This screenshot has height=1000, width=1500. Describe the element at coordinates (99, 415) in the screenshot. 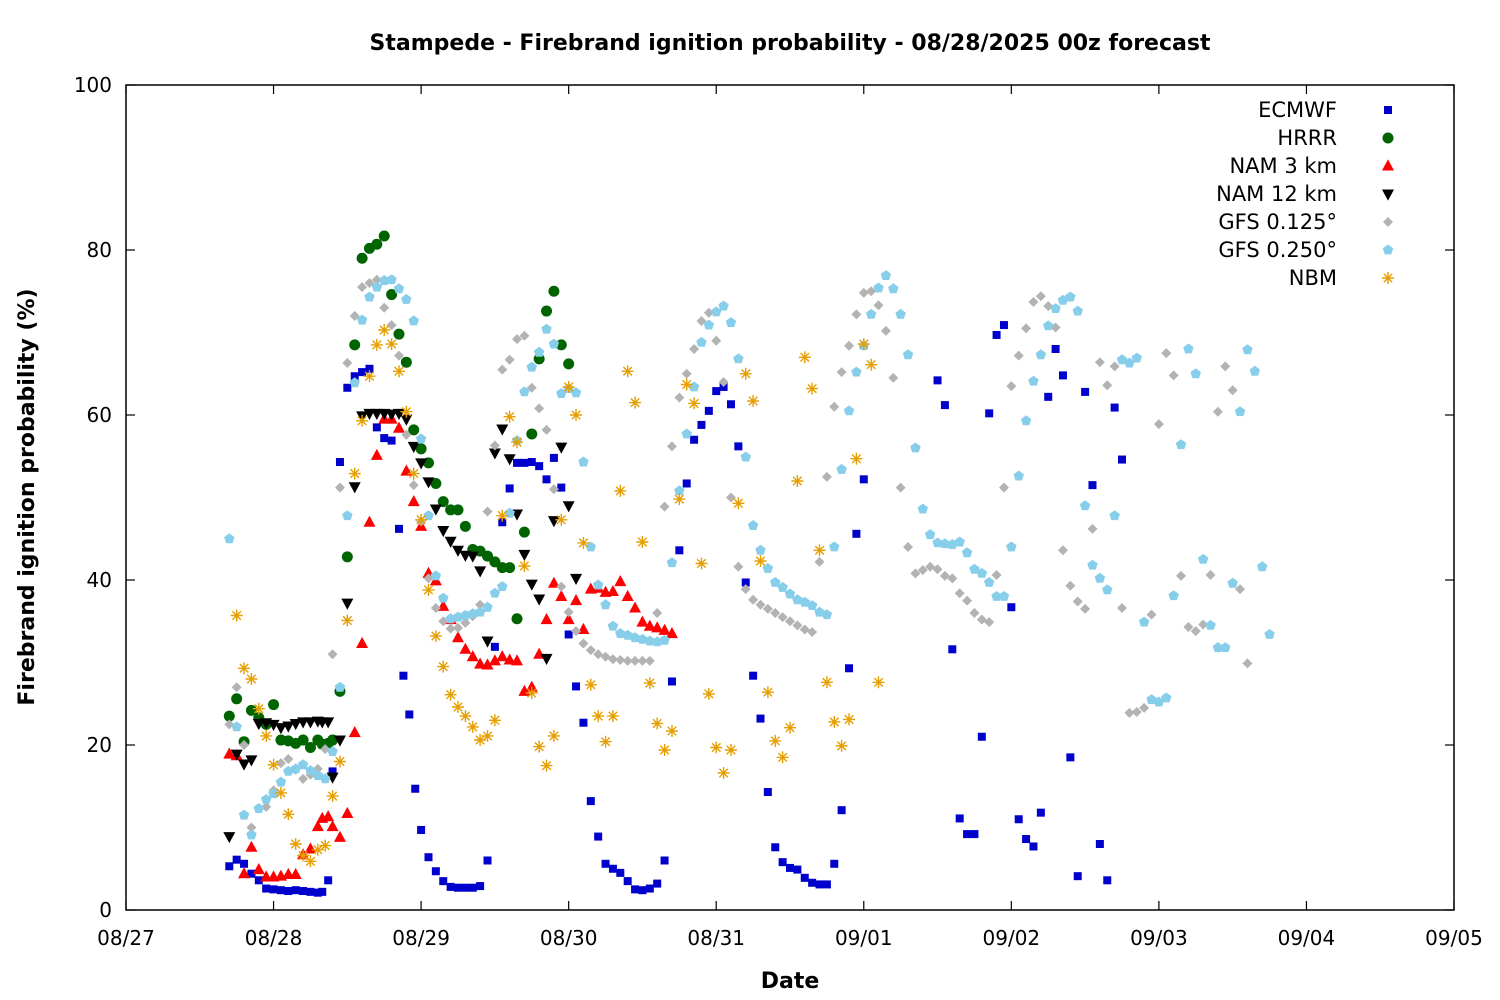

I see `y-tick-label: 60` at that location.